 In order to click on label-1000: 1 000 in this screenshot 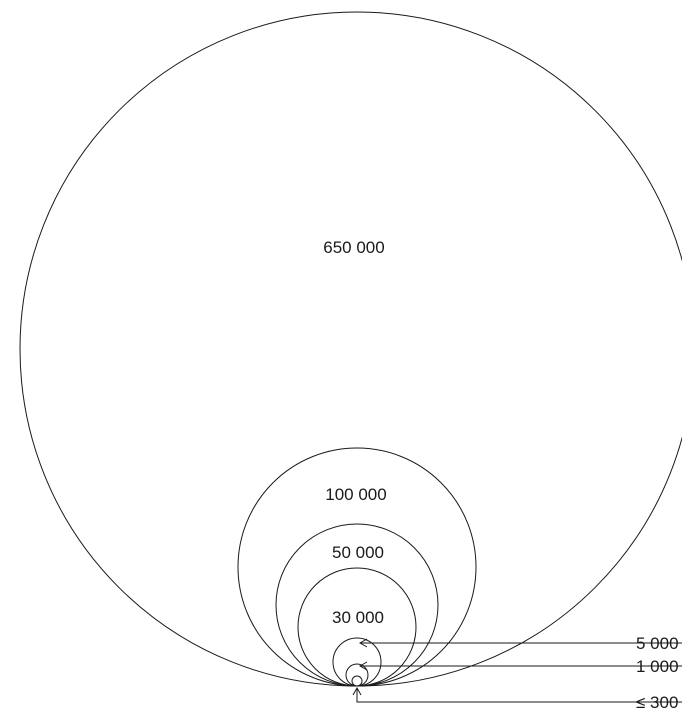, I will do `click(657, 666)`.